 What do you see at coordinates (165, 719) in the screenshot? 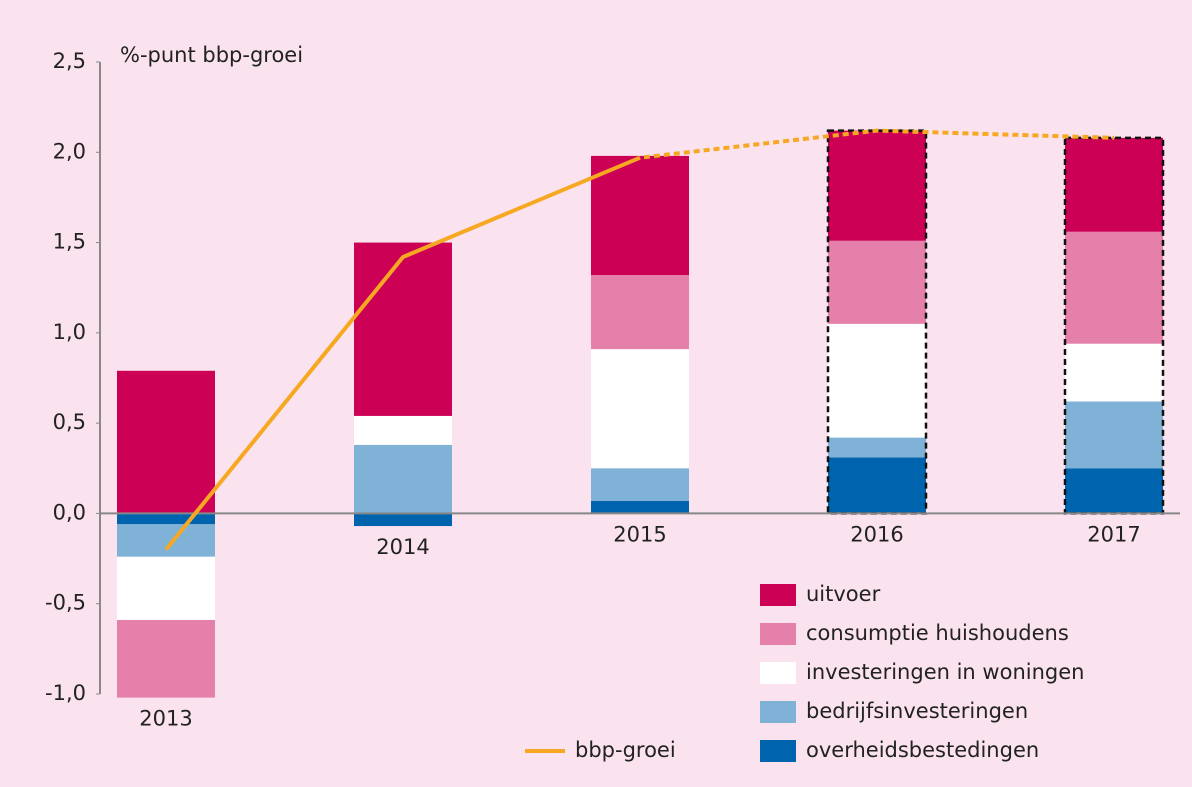
I see `x-tick-label: 2013` at bounding box center [165, 719].